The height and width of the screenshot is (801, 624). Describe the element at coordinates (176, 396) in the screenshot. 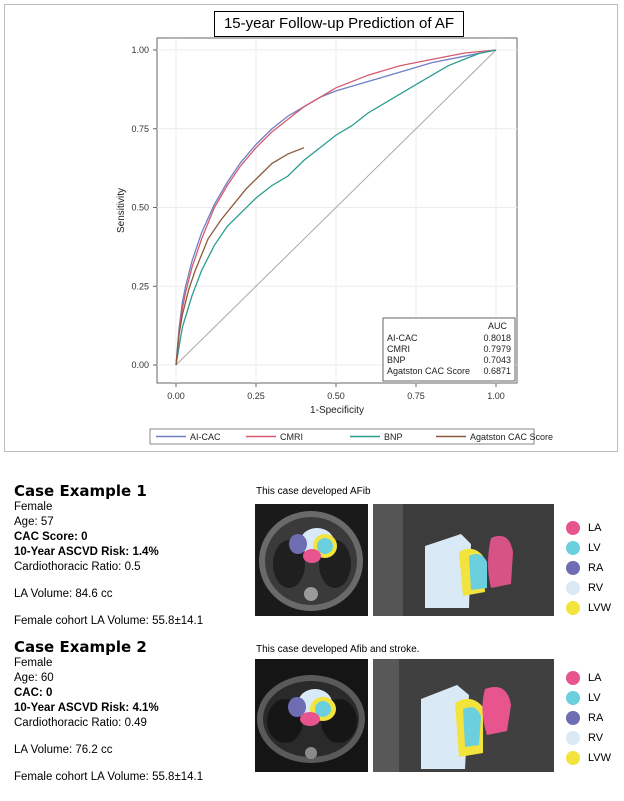

I see `x-tick-label: 0.00` at that location.